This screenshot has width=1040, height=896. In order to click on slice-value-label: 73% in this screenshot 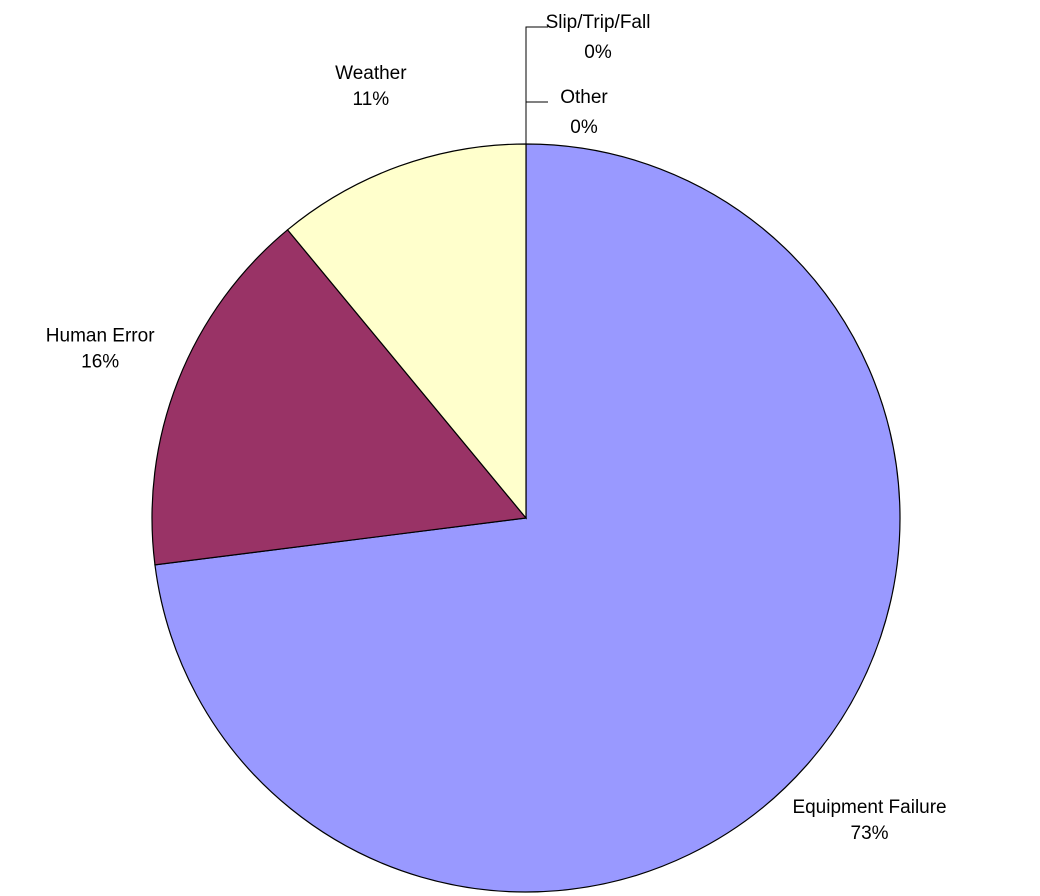, I will do `click(870, 833)`.